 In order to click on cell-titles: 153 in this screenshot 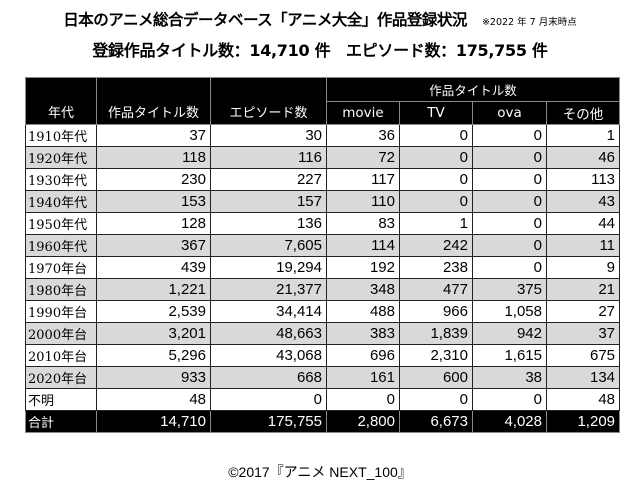, I will do `click(153, 201)`.